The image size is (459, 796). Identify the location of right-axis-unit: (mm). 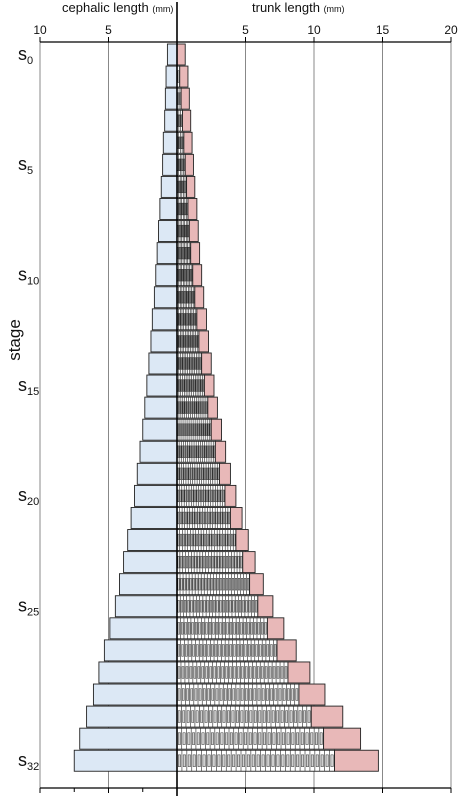
(334, 9).